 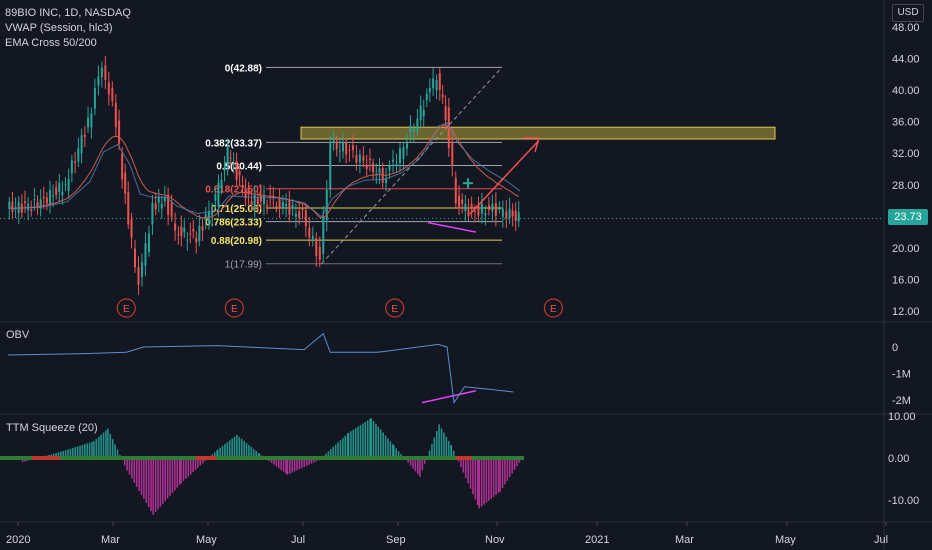 What do you see at coordinates (18, 335) in the screenshot?
I see `obv-pane-title: OBV` at bounding box center [18, 335].